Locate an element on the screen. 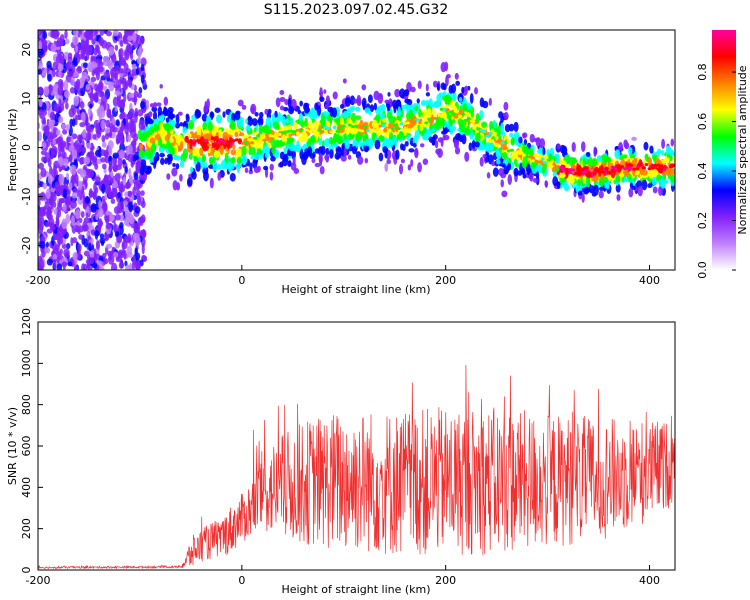 The width and height of the screenshot is (750, 600). spectrogram-x-tick-label: 0 is located at coordinates (241, 280).